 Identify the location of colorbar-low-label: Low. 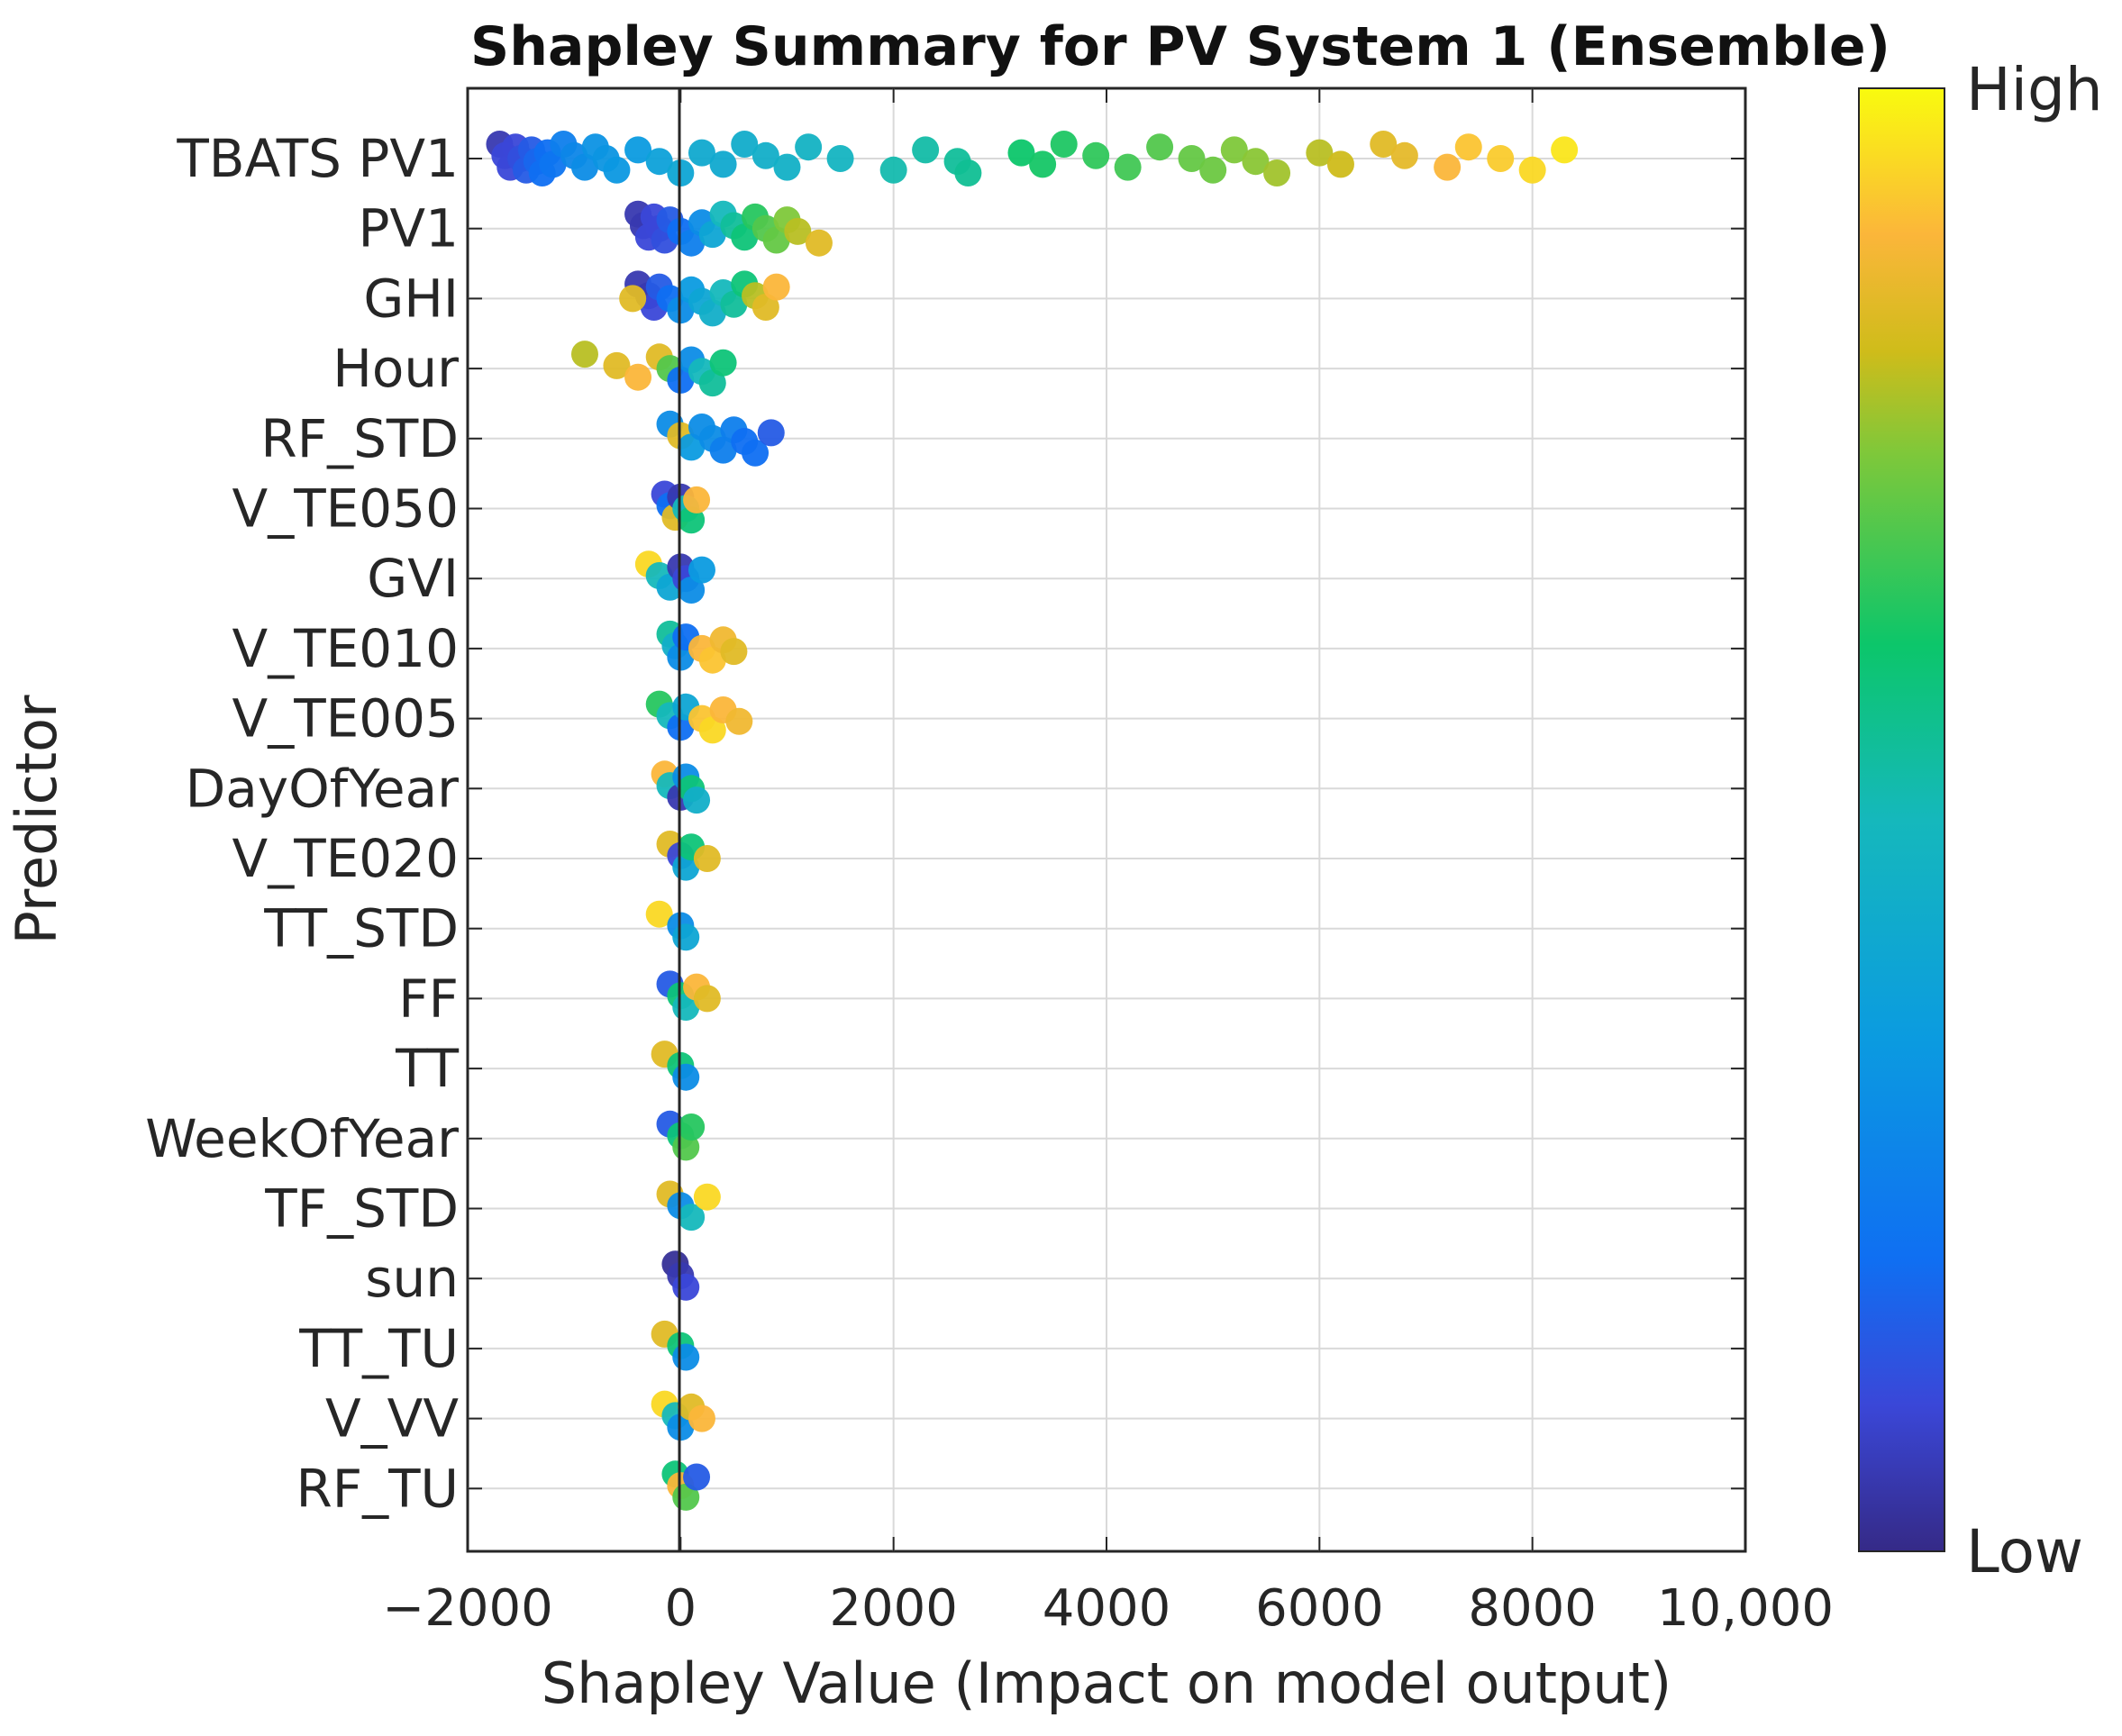
(2025, 1551).